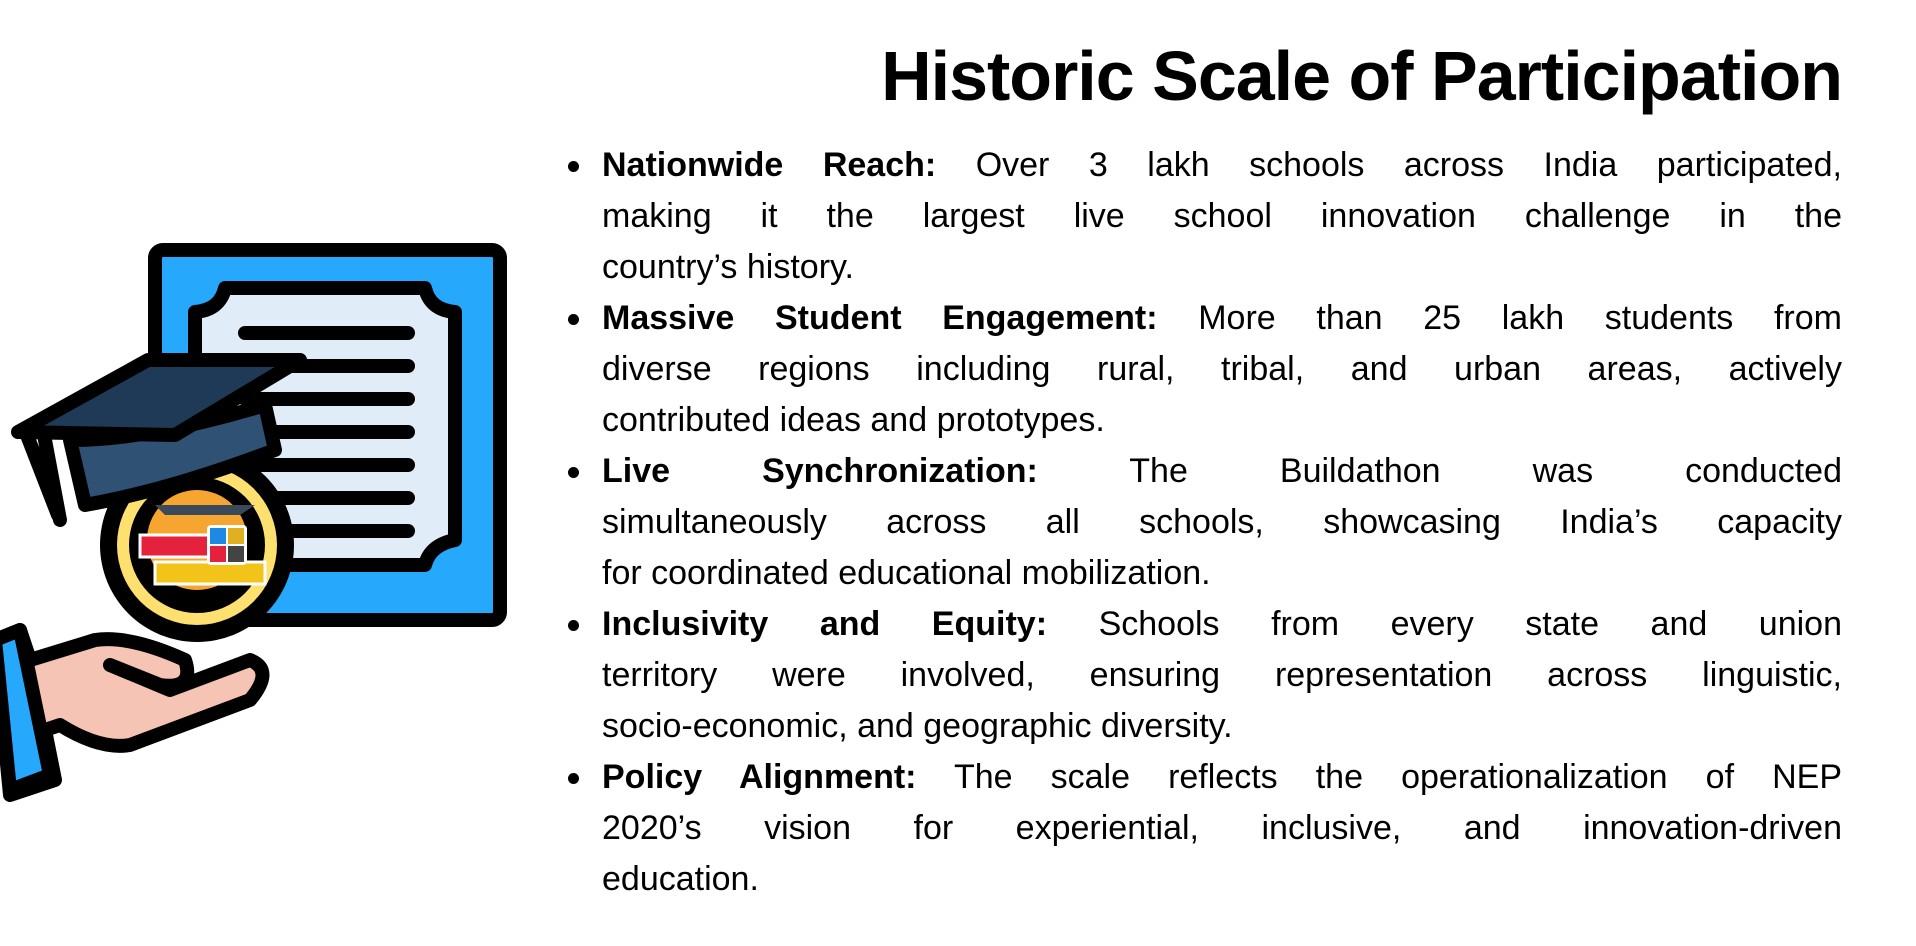  I want to click on text: More than 25 lakh students from, so click(1499, 318).